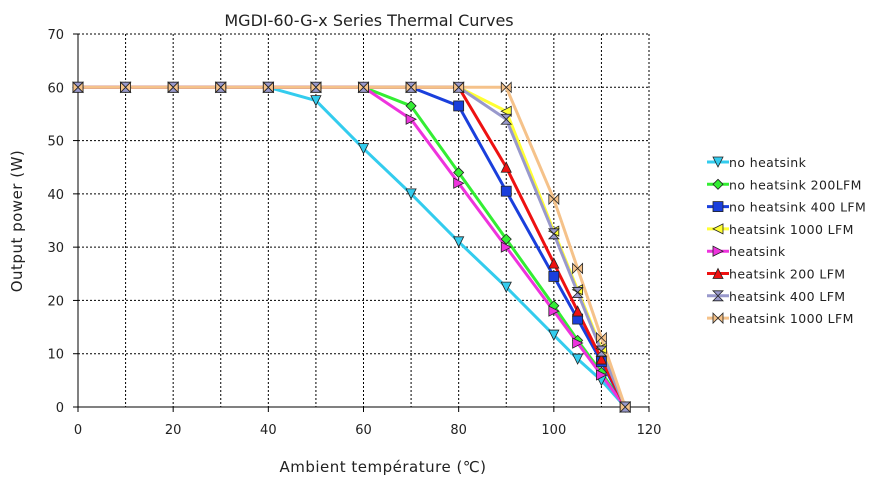  I want to click on legend-item-7: heatsink 400 LFM, so click(776, 296).